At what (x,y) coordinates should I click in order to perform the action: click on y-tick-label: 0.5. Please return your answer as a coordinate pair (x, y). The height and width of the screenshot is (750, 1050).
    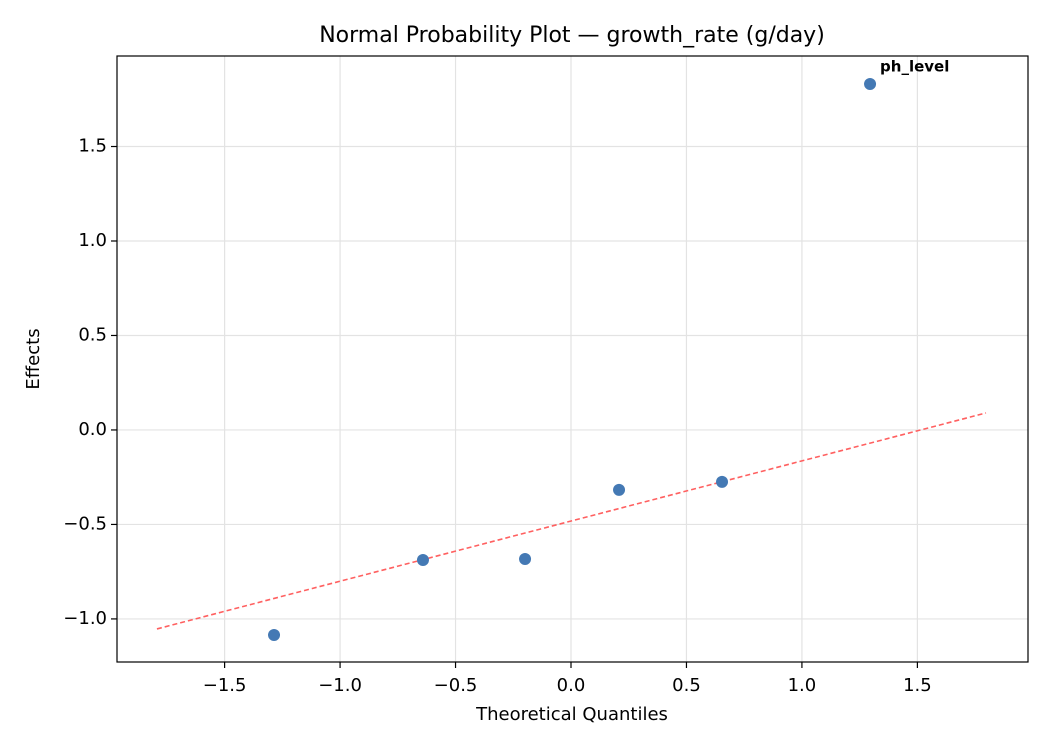
    Looking at the image, I should click on (92, 334).